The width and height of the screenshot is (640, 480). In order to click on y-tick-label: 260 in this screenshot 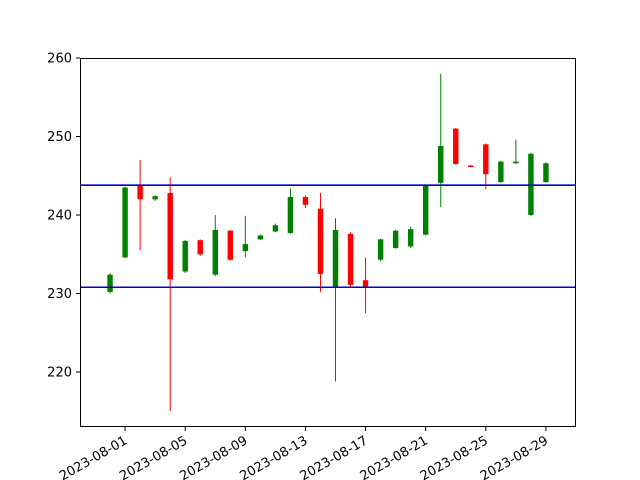, I will do `click(59, 59)`.